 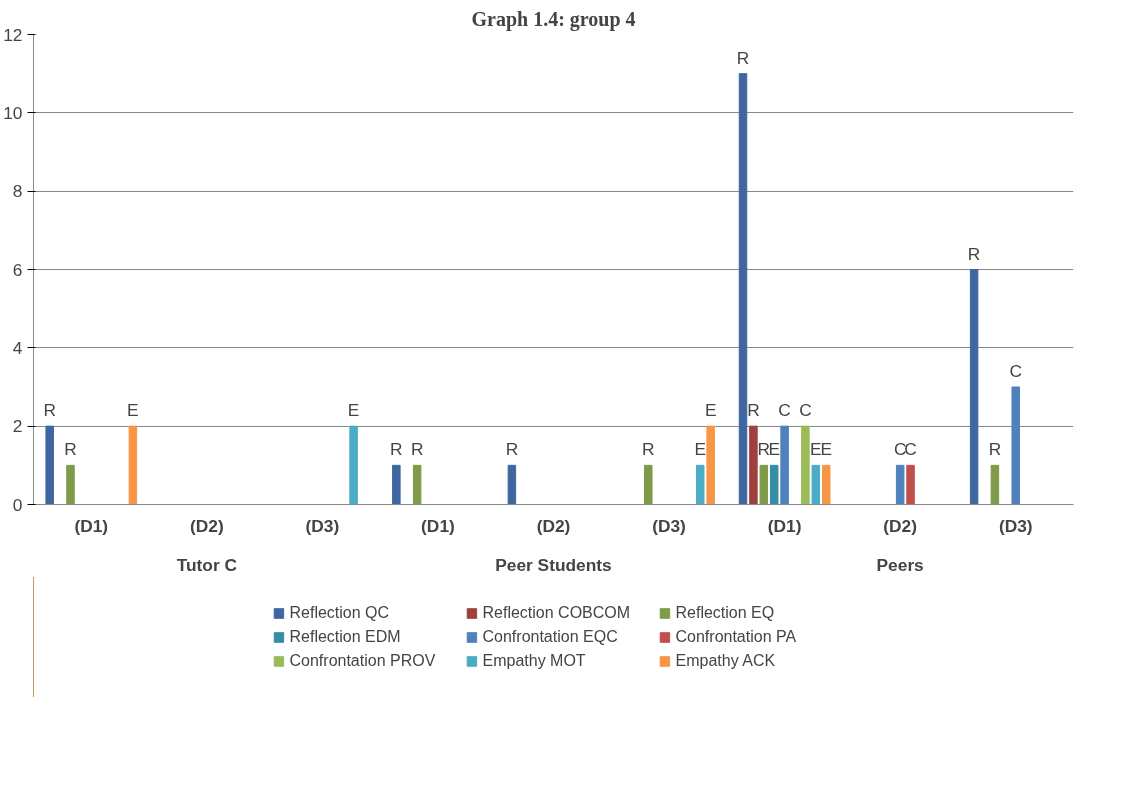 What do you see at coordinates (340, 613) in the screenshot?
I see `legend-label: Reflection QC` at bounding box center [340, 613].